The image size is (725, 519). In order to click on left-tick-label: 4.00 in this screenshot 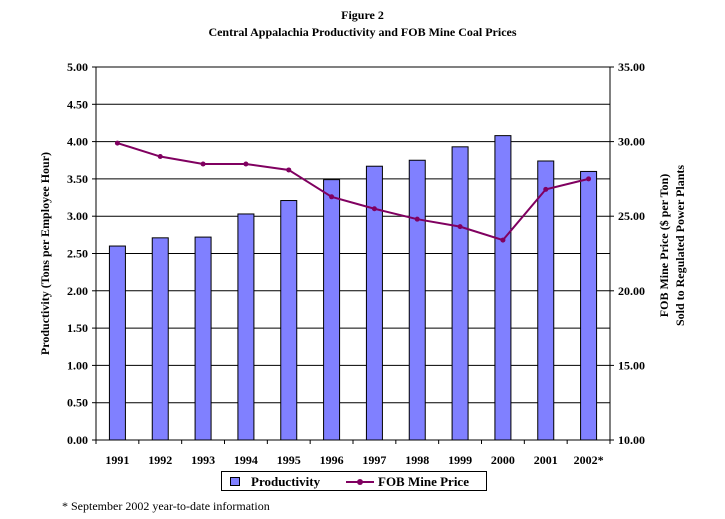, I will do `click(77, 142)`.